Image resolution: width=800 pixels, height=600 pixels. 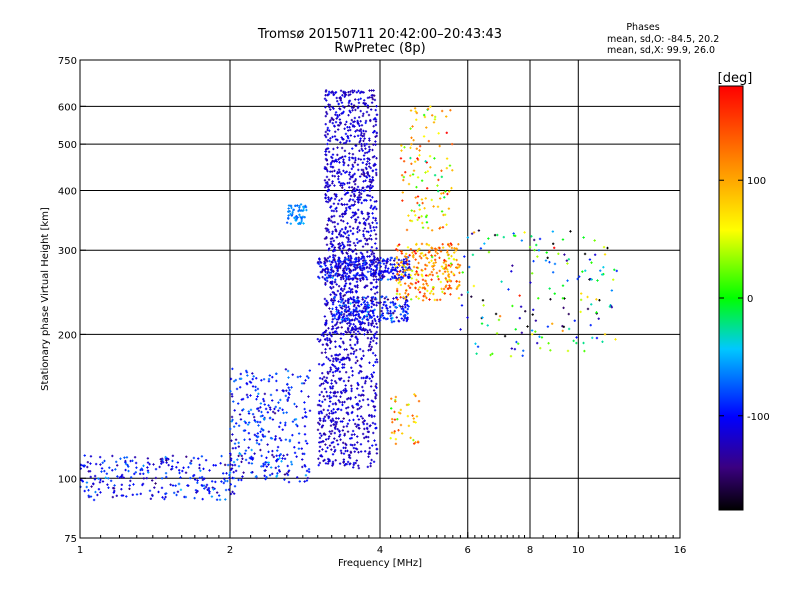 I want to click on chart-title: Tromsø 20150711 20:42:00–20:43:43, so click(x=379, y=34).